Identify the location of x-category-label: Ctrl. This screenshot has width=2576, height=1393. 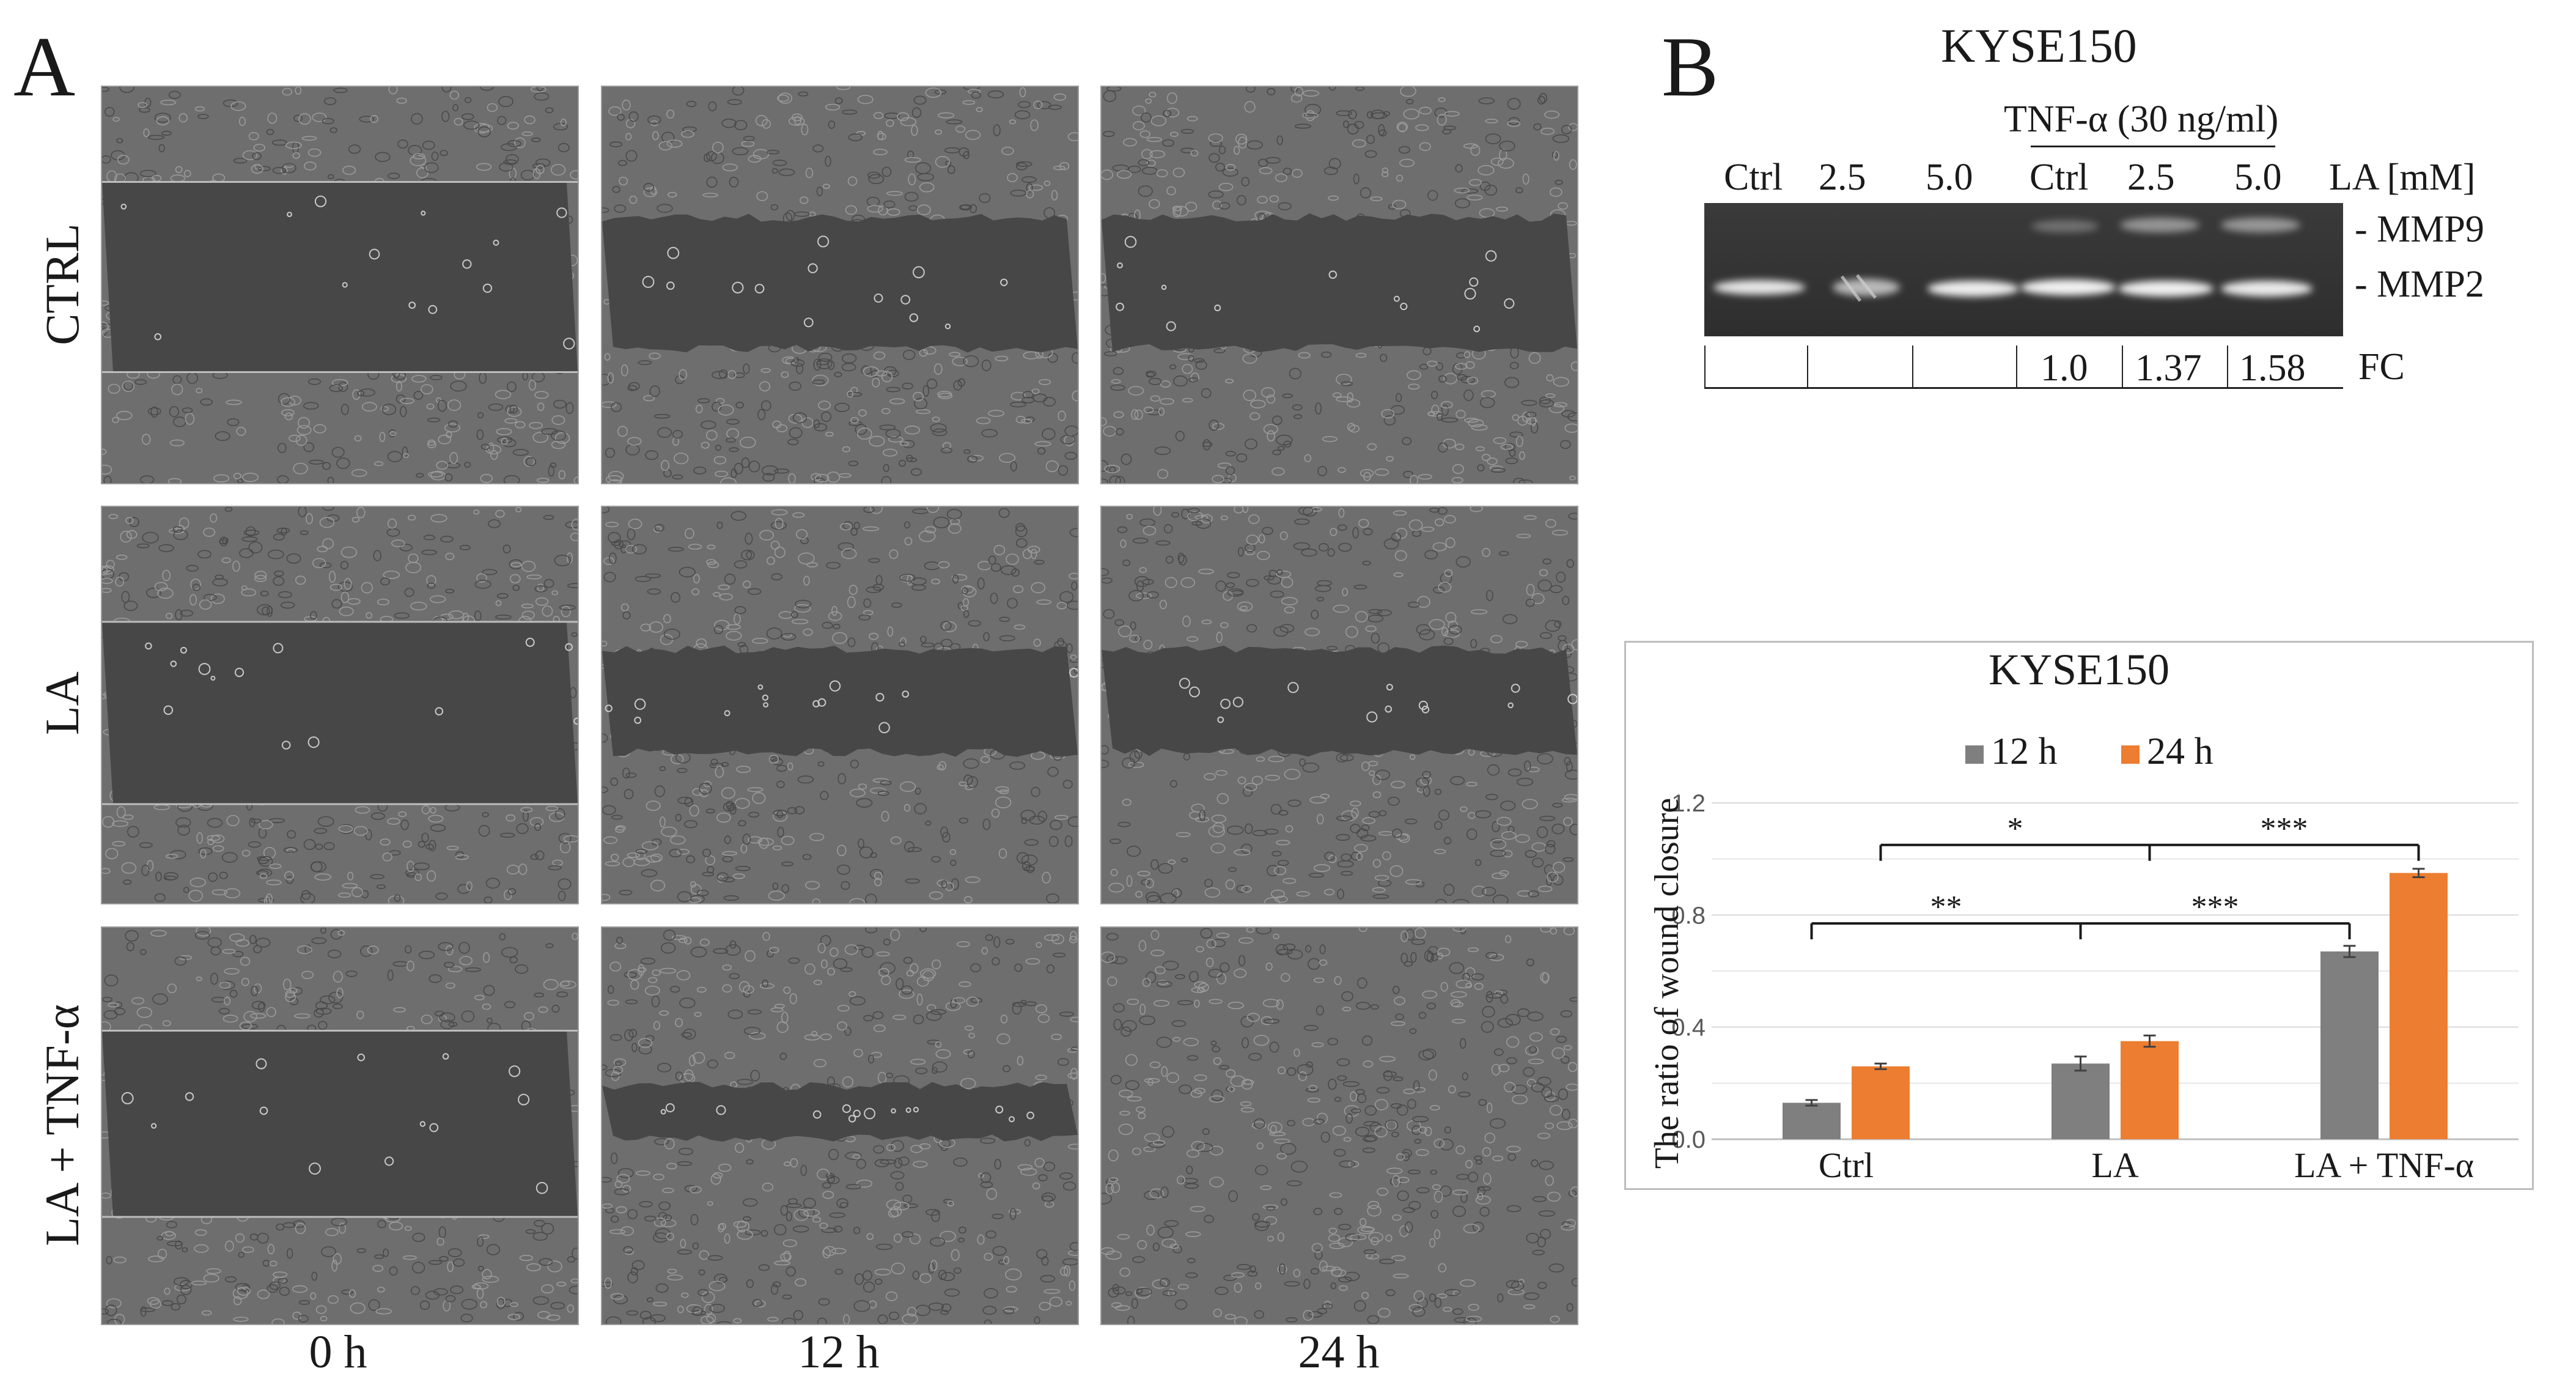
(1846, 1165).